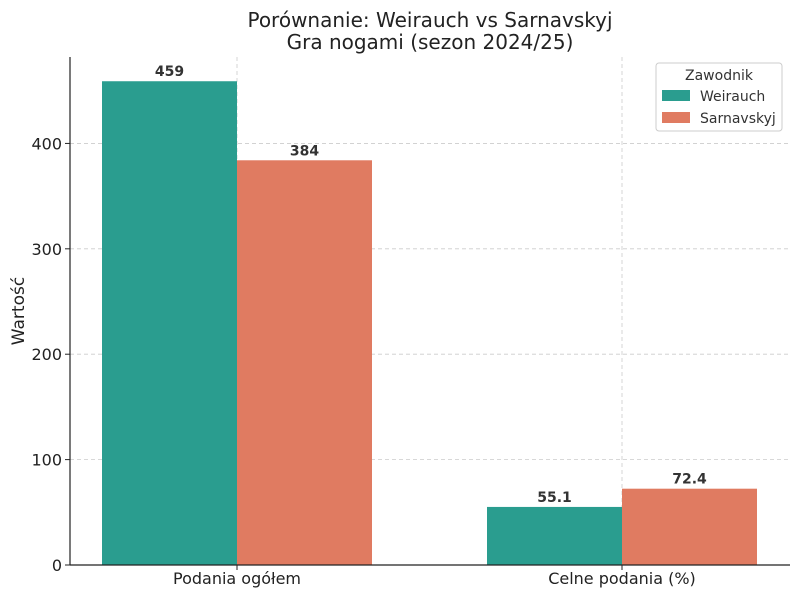 This screenshot has height=601, width=800. Describe the element at coordinates (46, 143) in the screenshot. I see `y-tick-label: 400` at that location.